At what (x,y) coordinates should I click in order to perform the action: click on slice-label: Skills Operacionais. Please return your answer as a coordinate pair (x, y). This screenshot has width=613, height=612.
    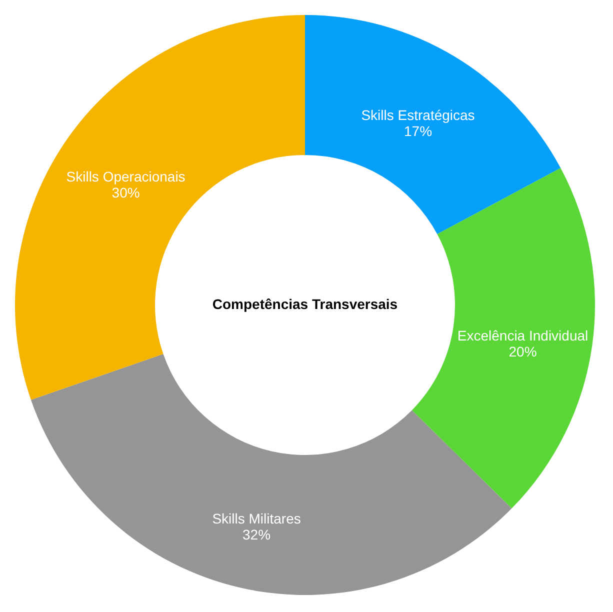
    Looking at the image, I should click on (126, 176).